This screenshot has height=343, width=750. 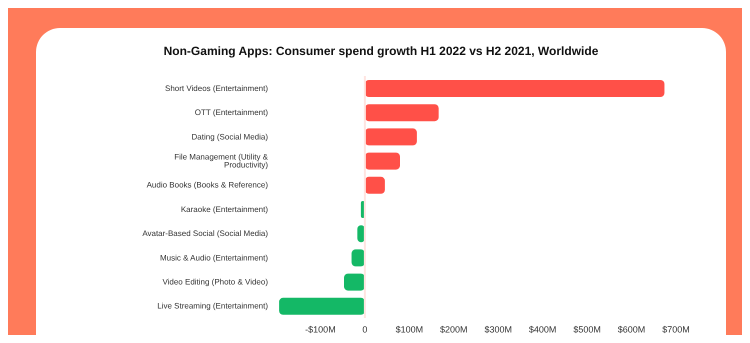 What do you see at coordinates (498, 329) in the screenshot?
I see `x-tick-label: $300M` at bounding box center [498, 329].